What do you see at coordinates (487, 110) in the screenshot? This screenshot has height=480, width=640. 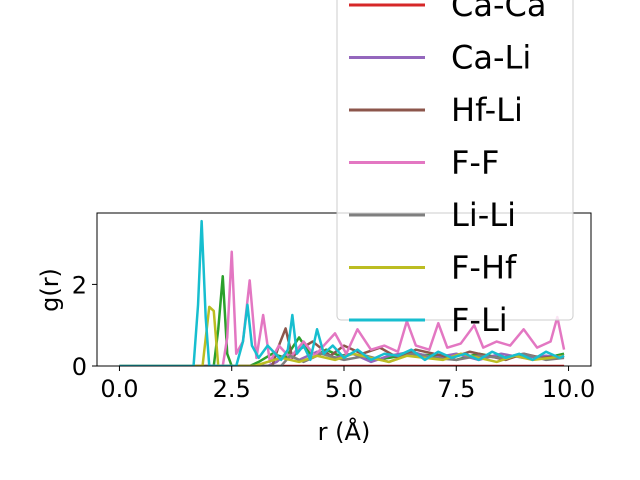 I see `legend-label: Hf-Li` at bounding box center [487, 110].